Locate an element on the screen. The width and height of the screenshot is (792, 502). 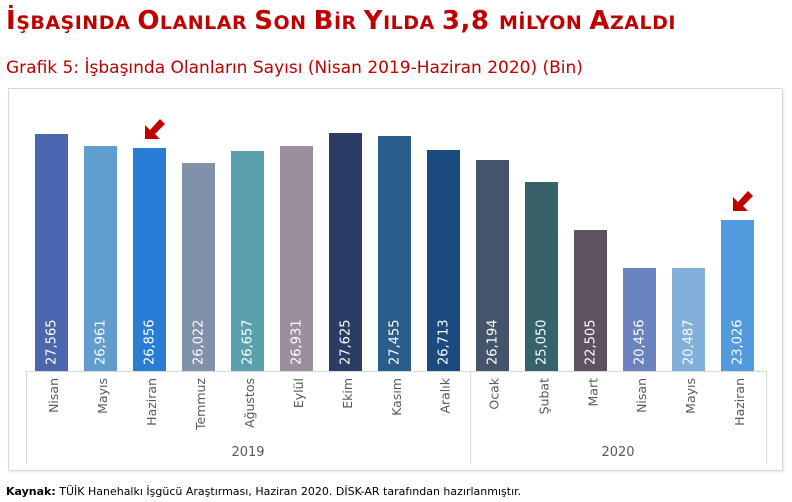
title-part-smallcaps: LANLAR is located at coordinates (207, 23).